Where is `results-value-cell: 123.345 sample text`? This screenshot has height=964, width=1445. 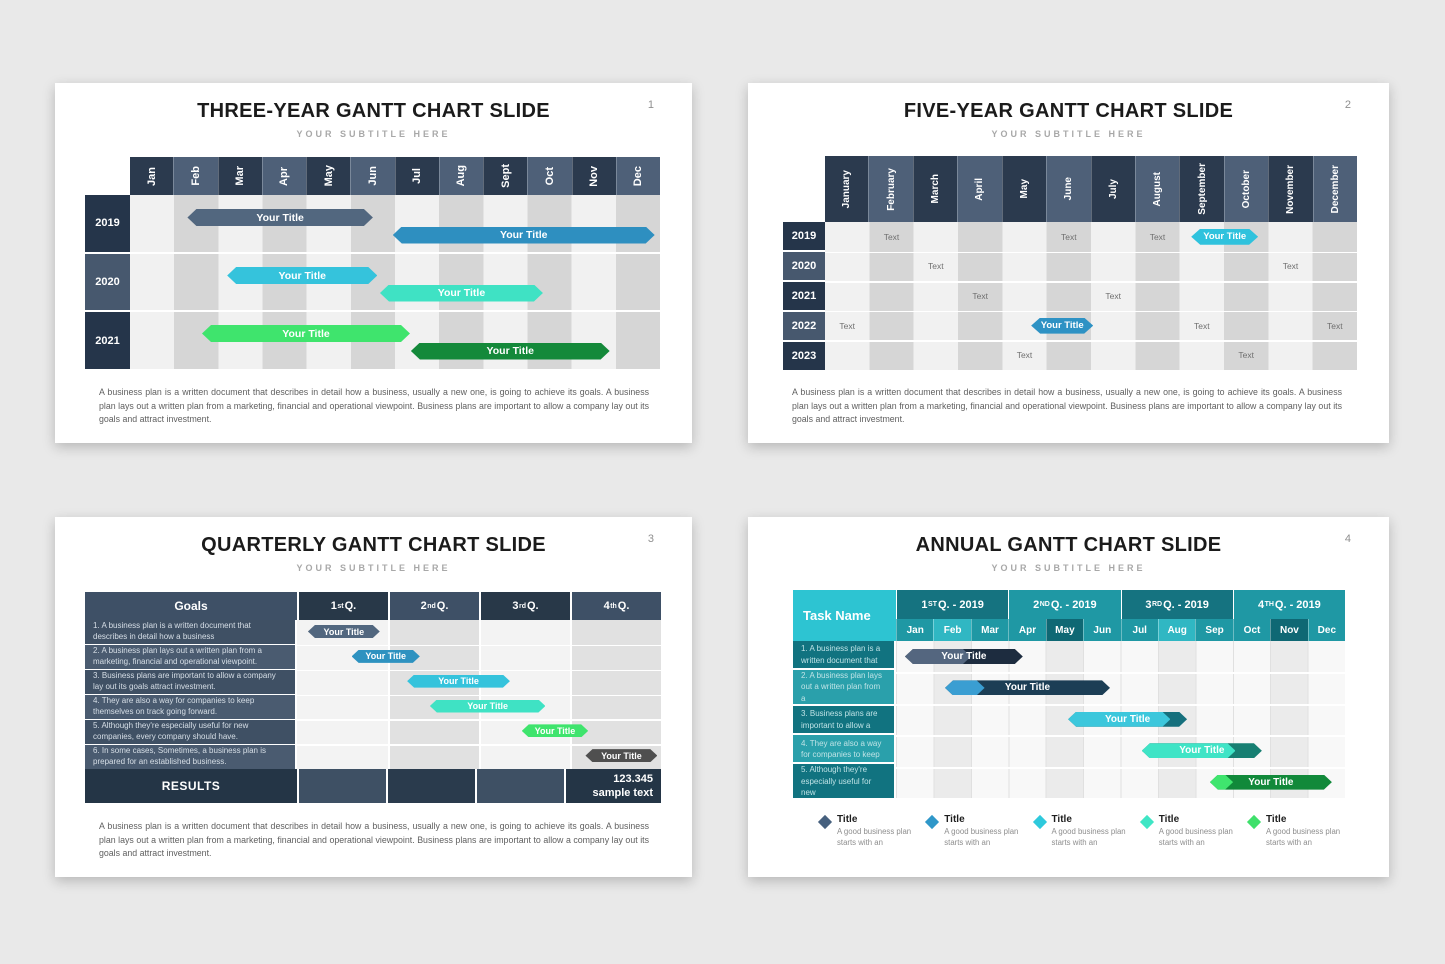
results-value-cell: 123.345 sample text is located at coordinates (612, 786).